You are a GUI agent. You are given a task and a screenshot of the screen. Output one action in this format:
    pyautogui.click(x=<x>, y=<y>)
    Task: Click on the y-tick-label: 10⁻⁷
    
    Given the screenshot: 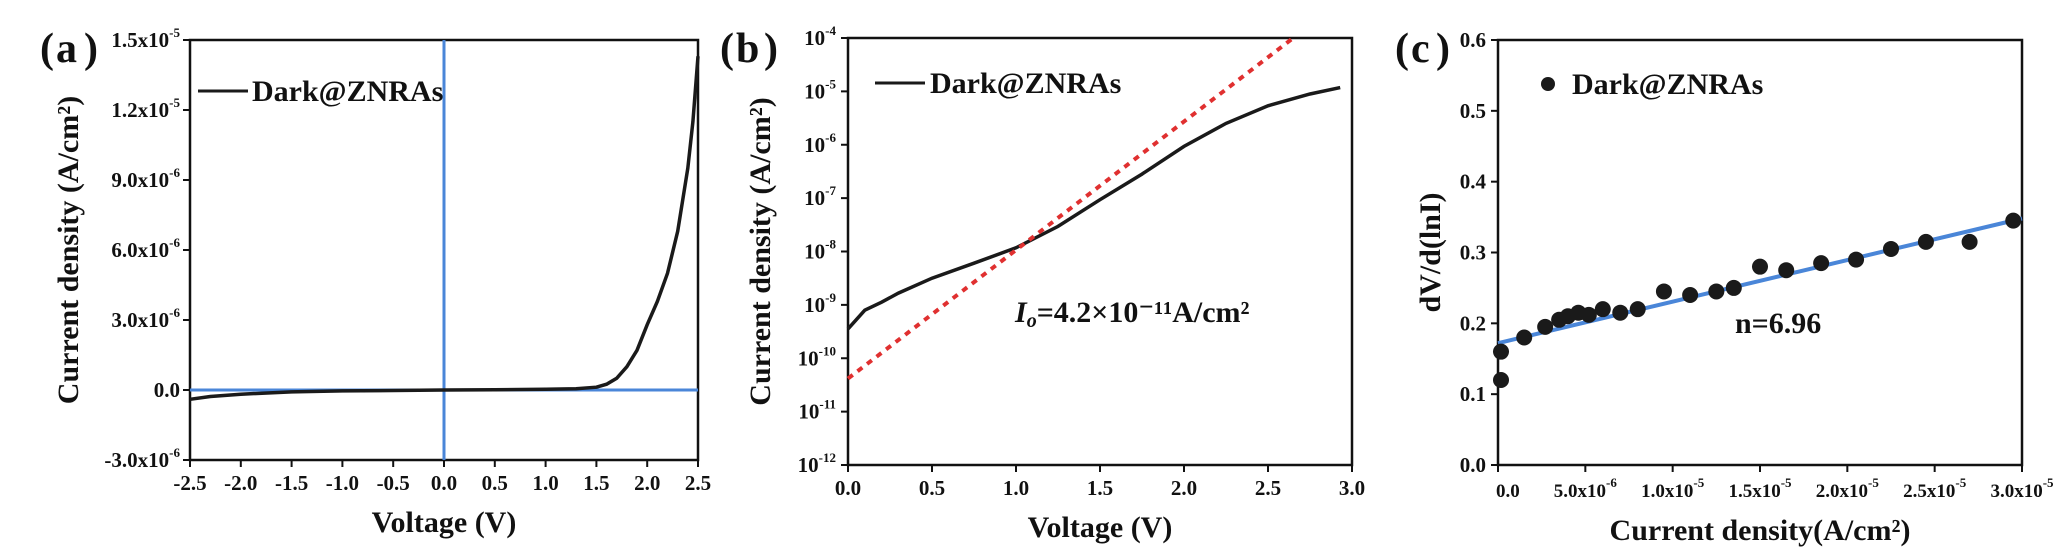 What is the action you would take?
    pyautogui.click(x=820, y=196)
    